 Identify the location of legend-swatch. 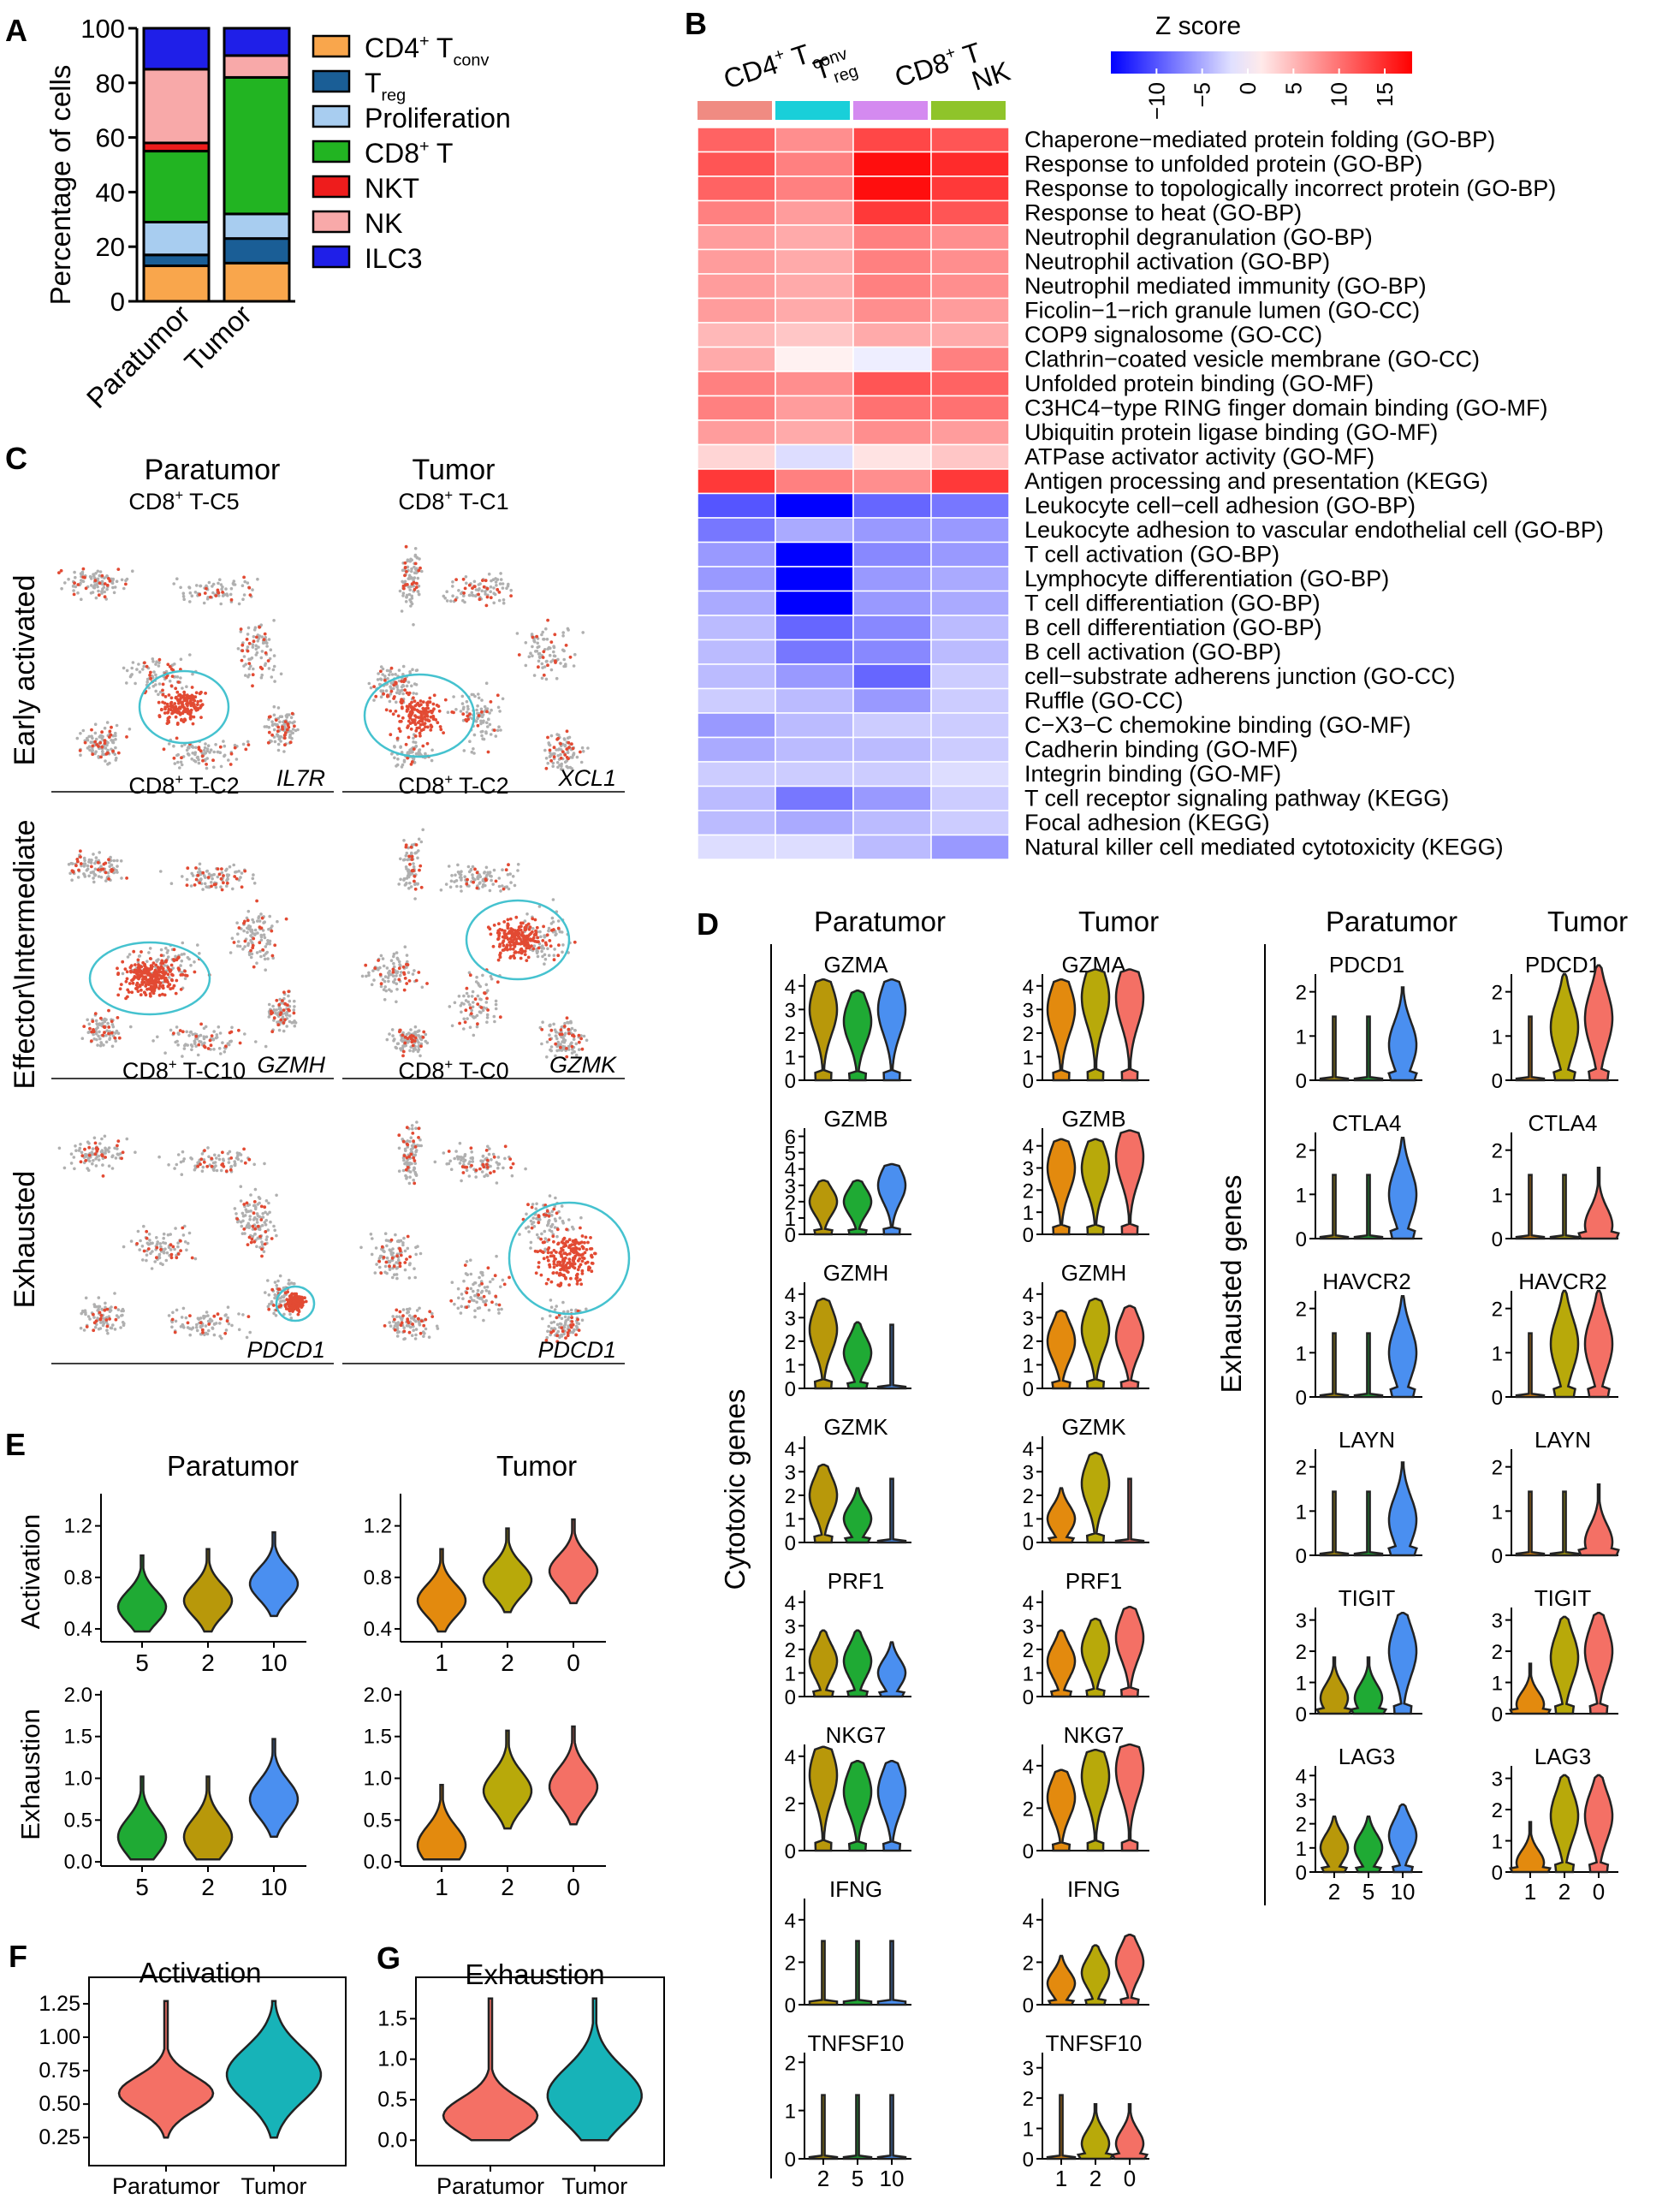
(332, 46).